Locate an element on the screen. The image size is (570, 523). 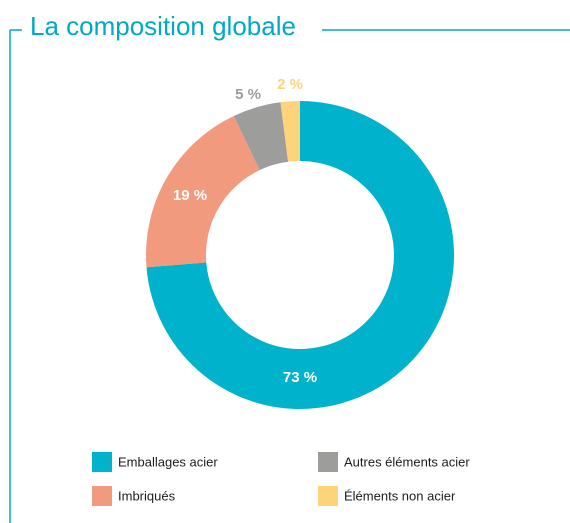
legend-label: Autres éléments acier is located at coordinates (407, 461).